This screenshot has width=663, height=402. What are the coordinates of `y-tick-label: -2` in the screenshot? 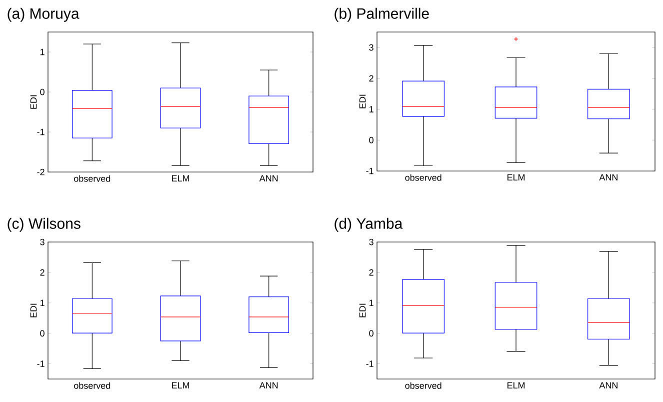 It's located at (40, 172).